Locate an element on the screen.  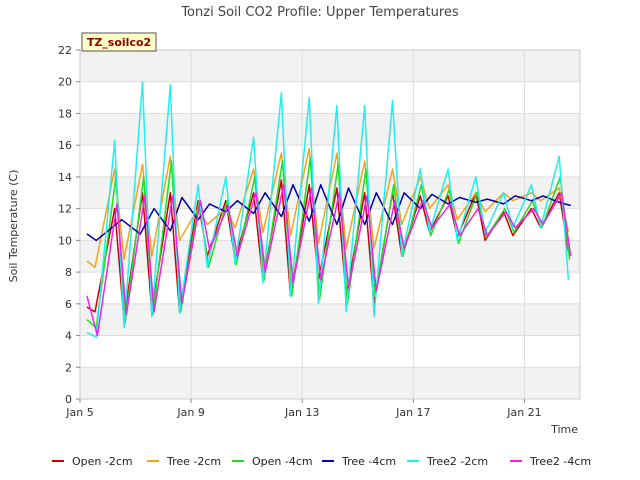
y-axis-ticks: 0 2 4 6 8 10 12 14 16 18 20 22 is located at coordinates (69, 225).